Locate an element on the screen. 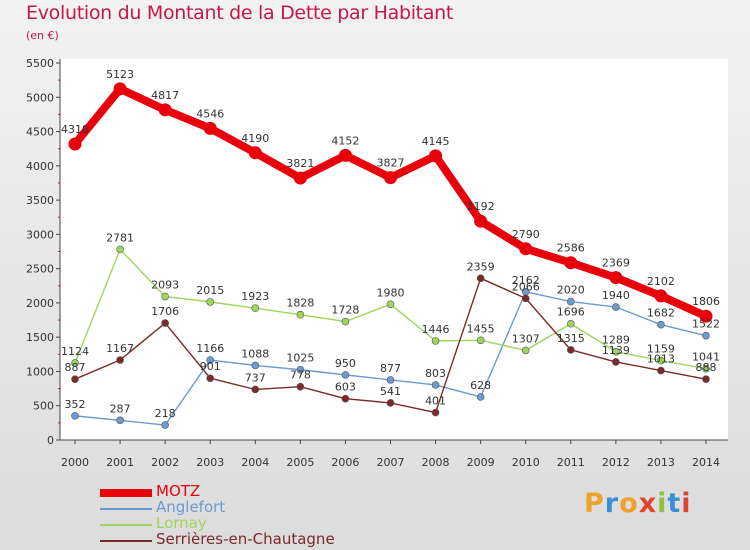 The width and height of the screenshot is (750, 550). legend-item: MOTZ is located at coordinates (260, 492).